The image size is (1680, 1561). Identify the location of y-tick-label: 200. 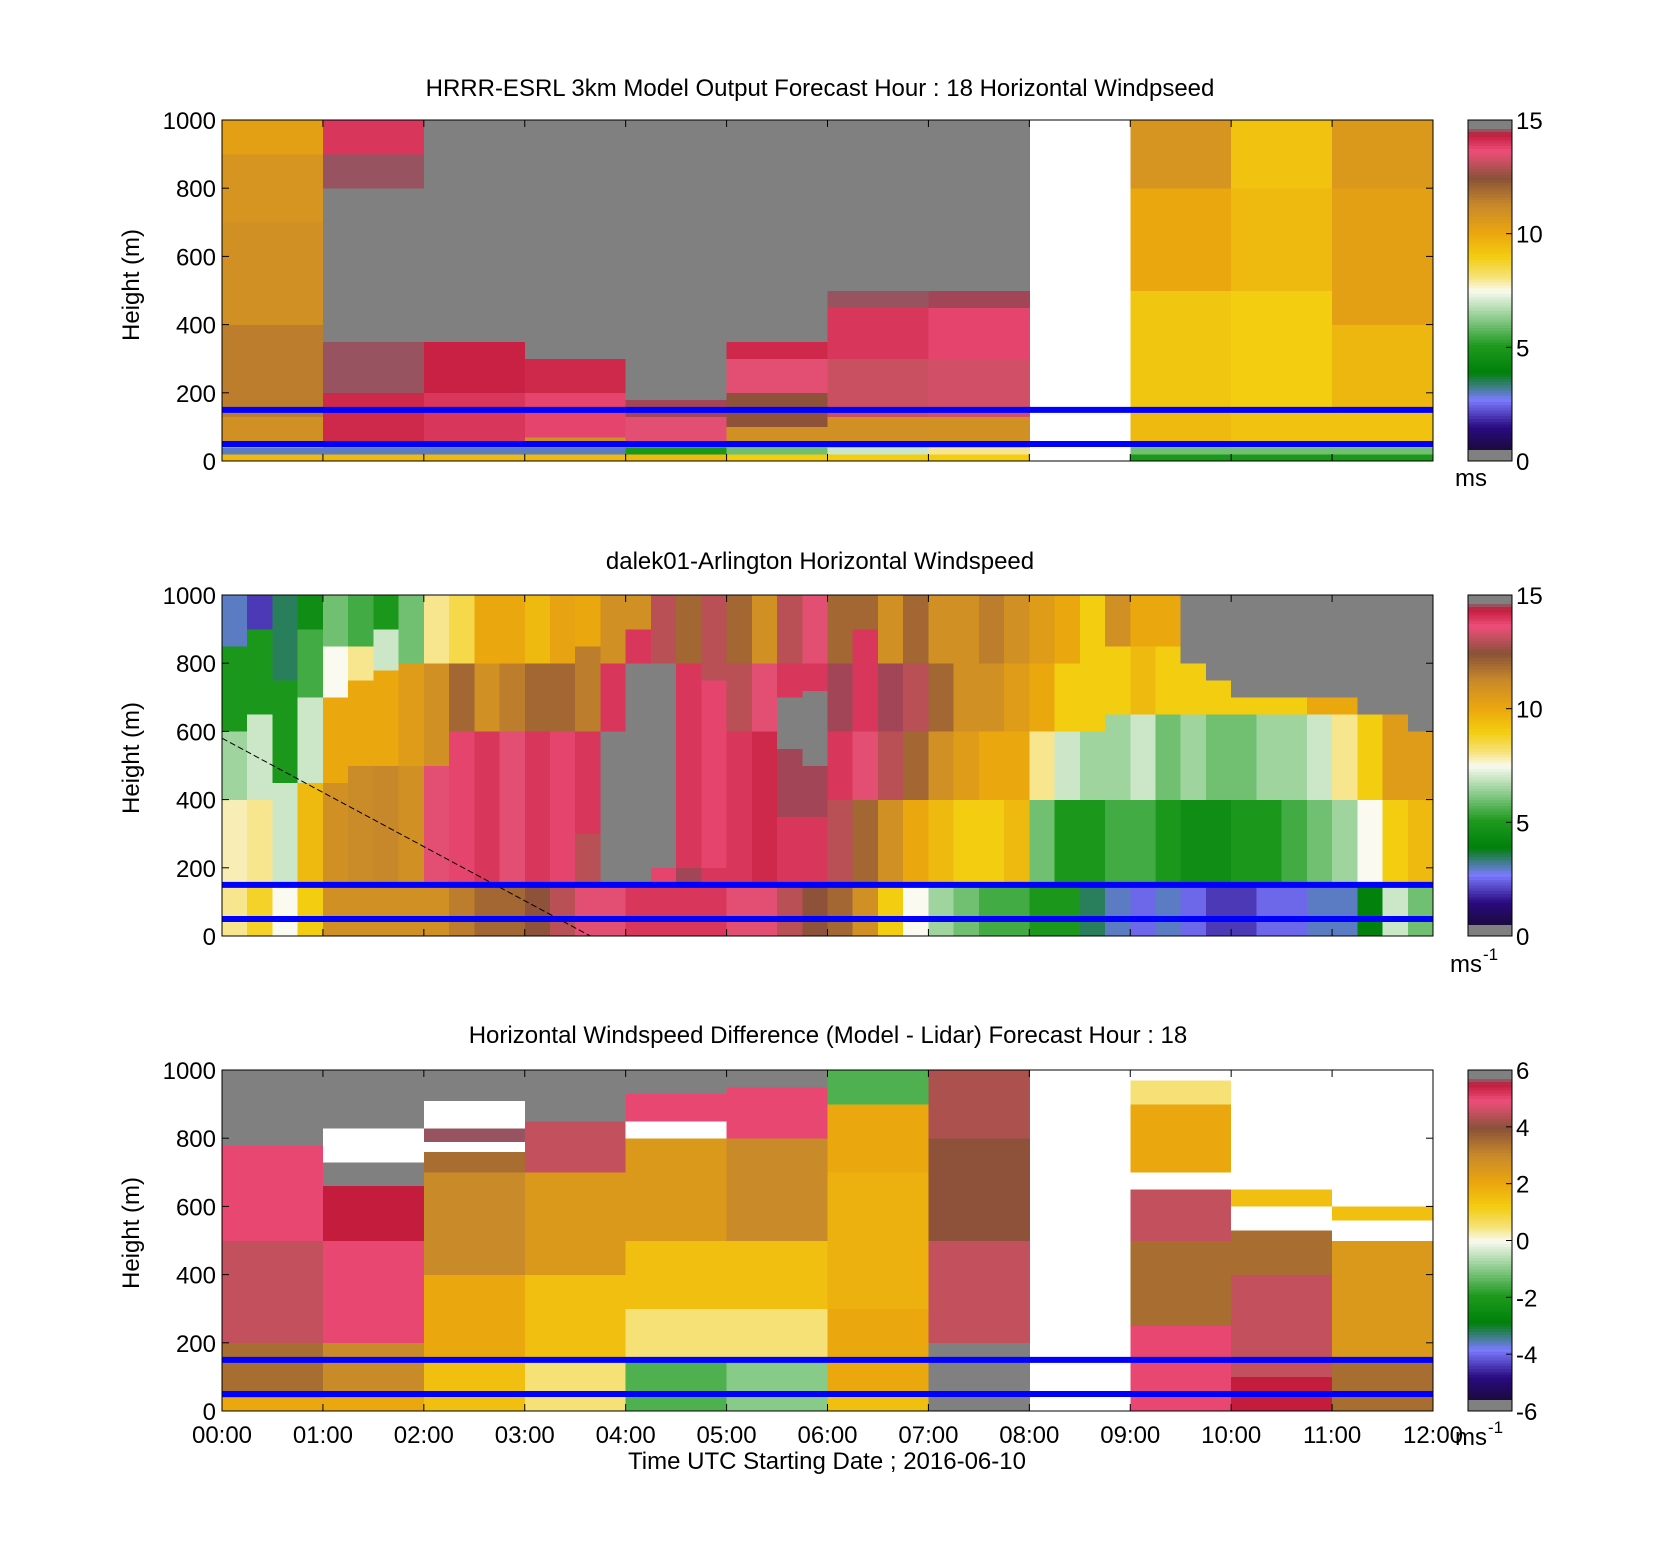
(196, 394).